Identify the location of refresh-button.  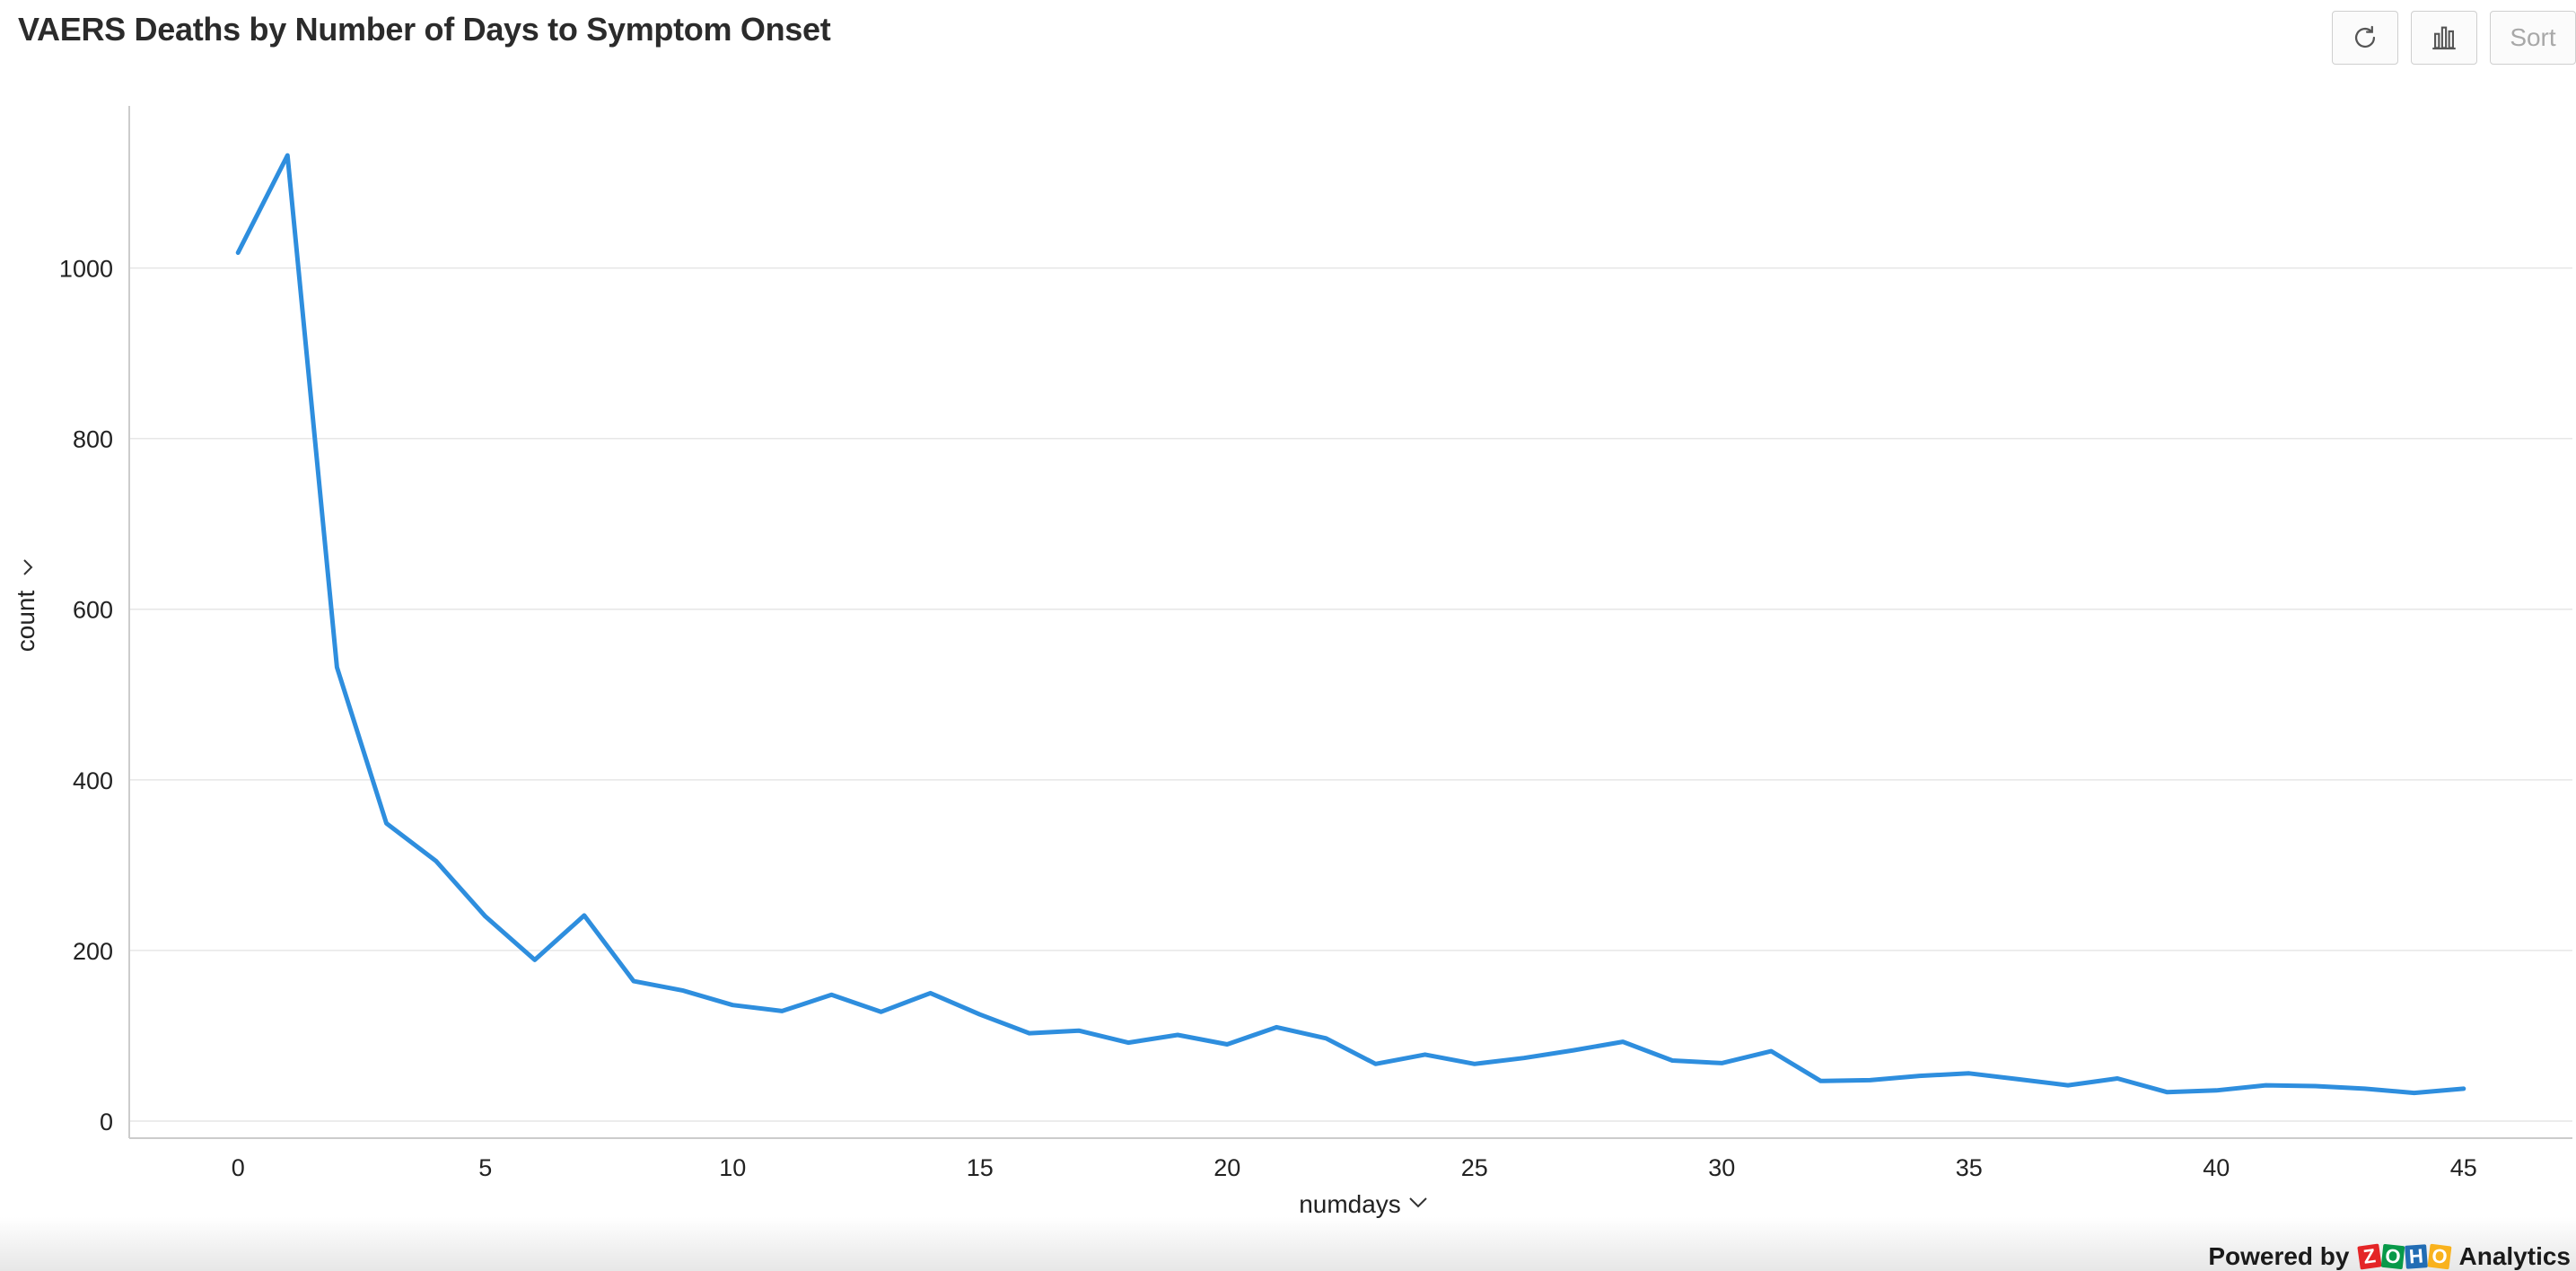
(2365, 38).